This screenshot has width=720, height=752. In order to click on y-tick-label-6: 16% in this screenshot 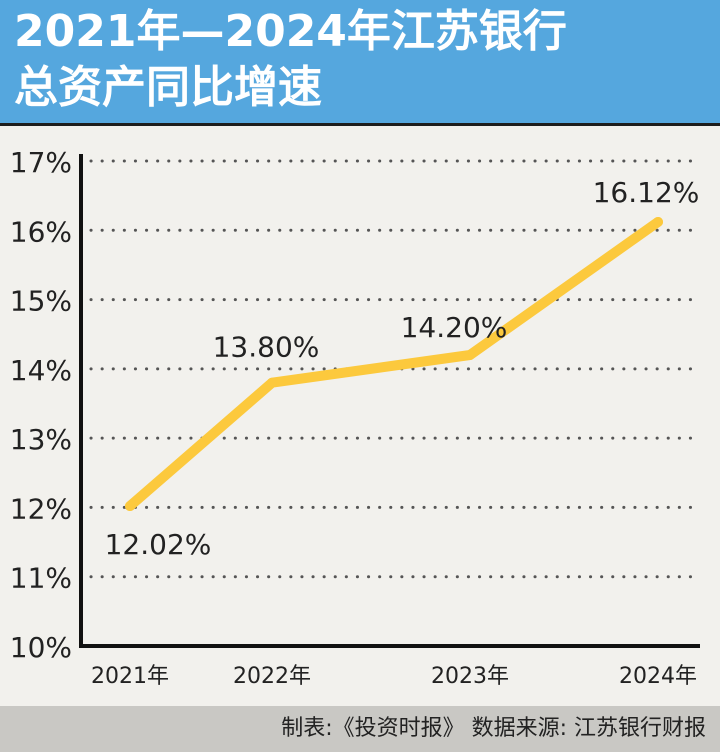, I will do `click(41, 231)`.